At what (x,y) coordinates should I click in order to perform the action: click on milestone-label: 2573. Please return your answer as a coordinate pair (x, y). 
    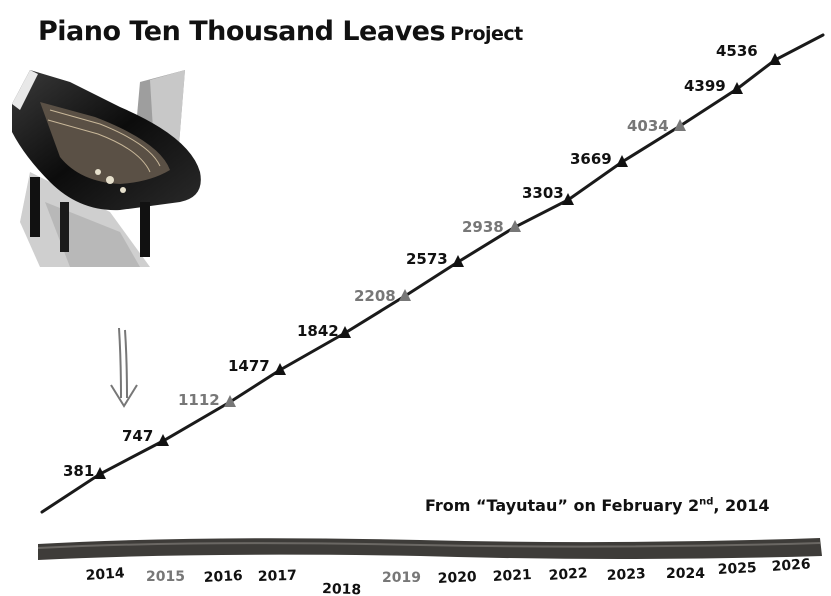
    Looking at the image, I should click on (427, 259).